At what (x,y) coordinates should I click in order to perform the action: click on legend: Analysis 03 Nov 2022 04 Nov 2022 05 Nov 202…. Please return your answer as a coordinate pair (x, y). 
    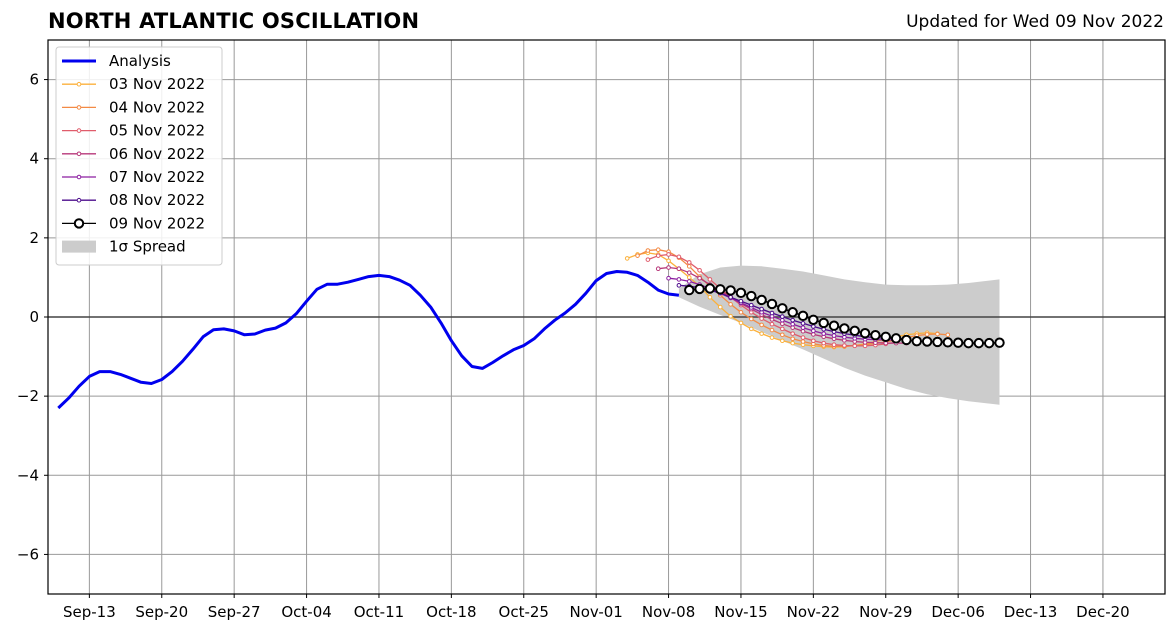
    Looking at the image, I should click on (139, 156).